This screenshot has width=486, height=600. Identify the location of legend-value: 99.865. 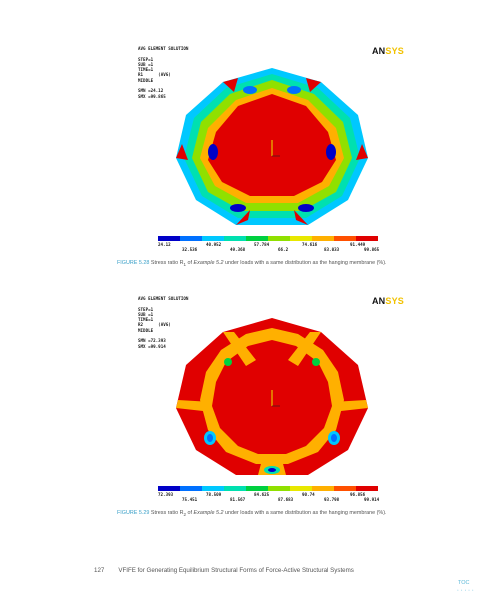
(372, 249).